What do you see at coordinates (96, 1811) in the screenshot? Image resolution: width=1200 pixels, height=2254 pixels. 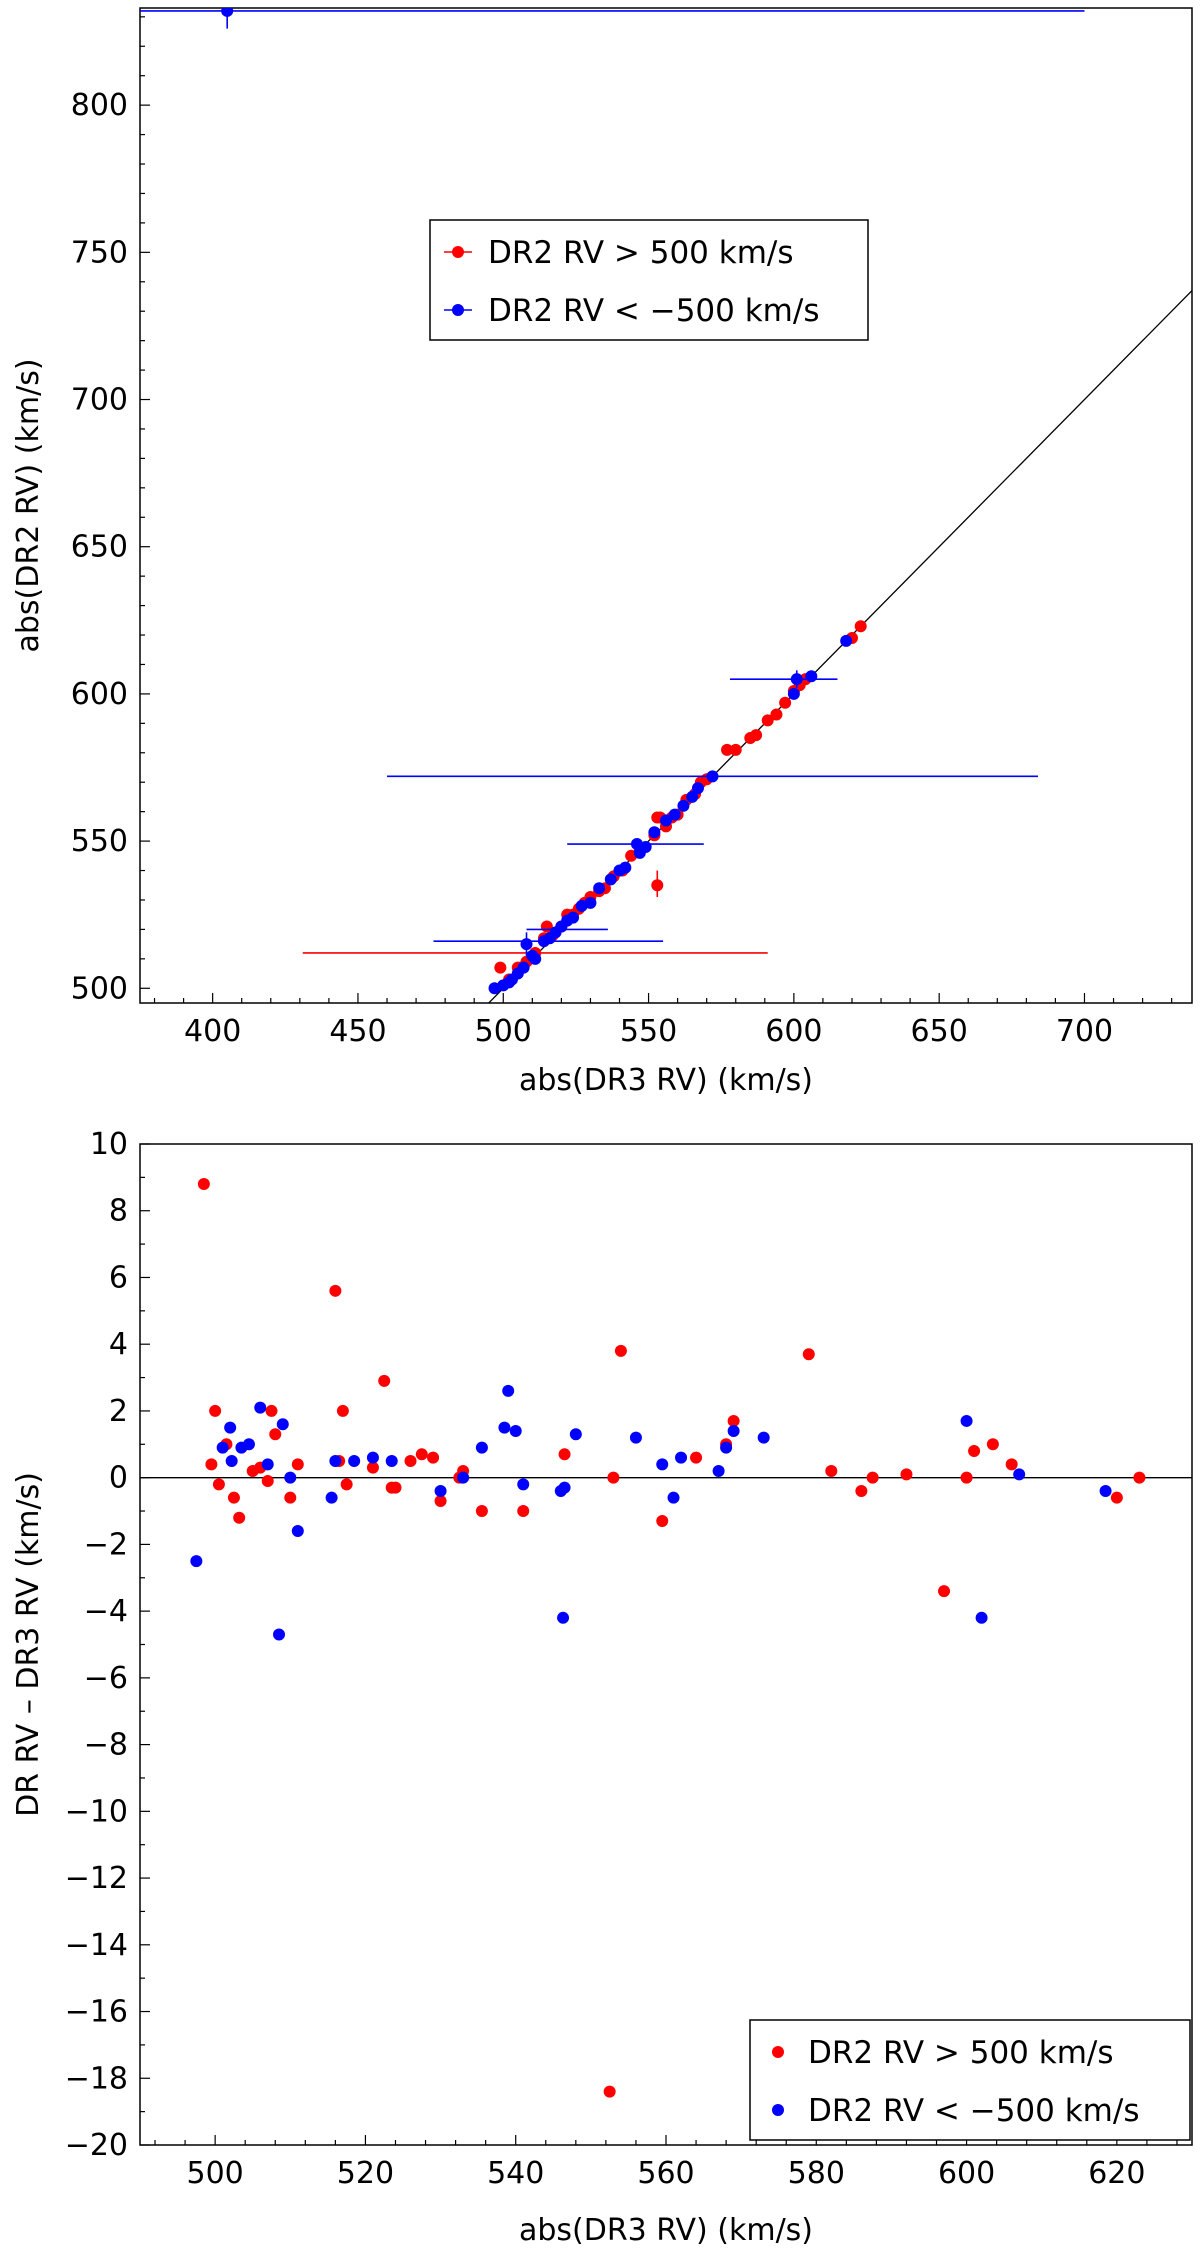 I see `y-tick-label: −10` at bounding box center [96, 1811].